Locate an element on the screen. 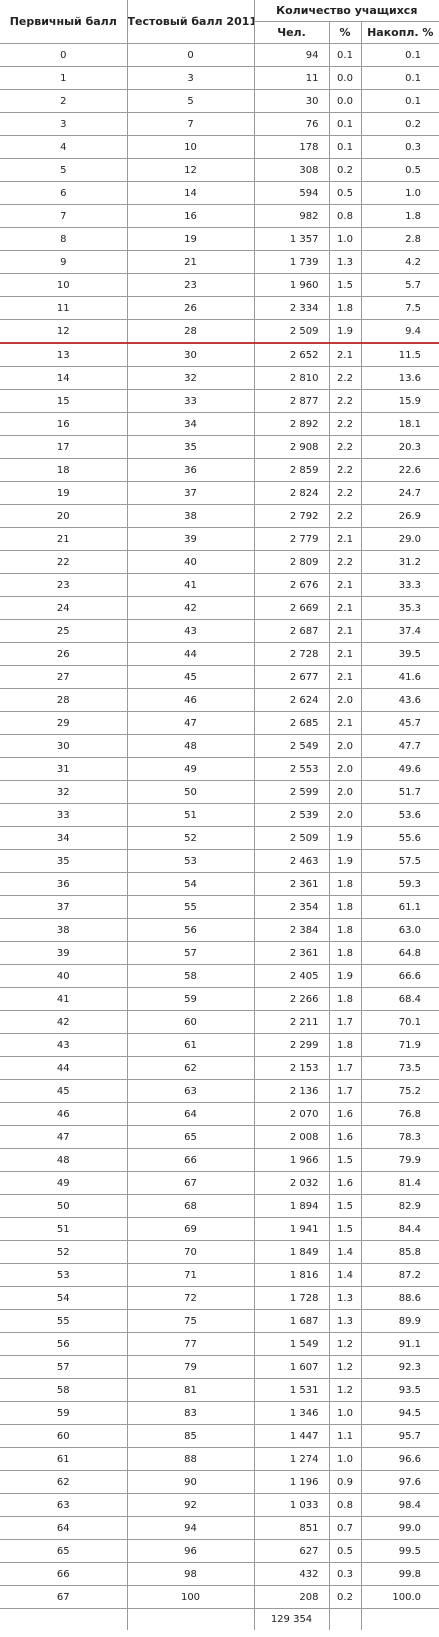 Image resolution: width=439 pixels, height=1637 pixels. percent-cell: 2.2 is located at coordinates (345, 562).